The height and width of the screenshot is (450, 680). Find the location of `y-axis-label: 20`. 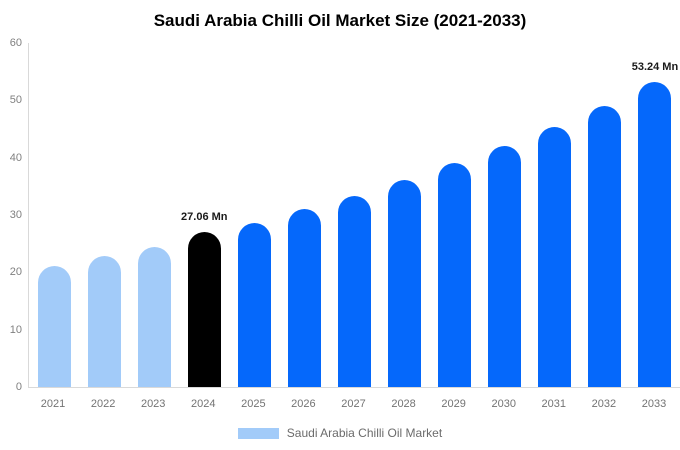

y-axis-label: 20 is located at coordinates (15, 272).